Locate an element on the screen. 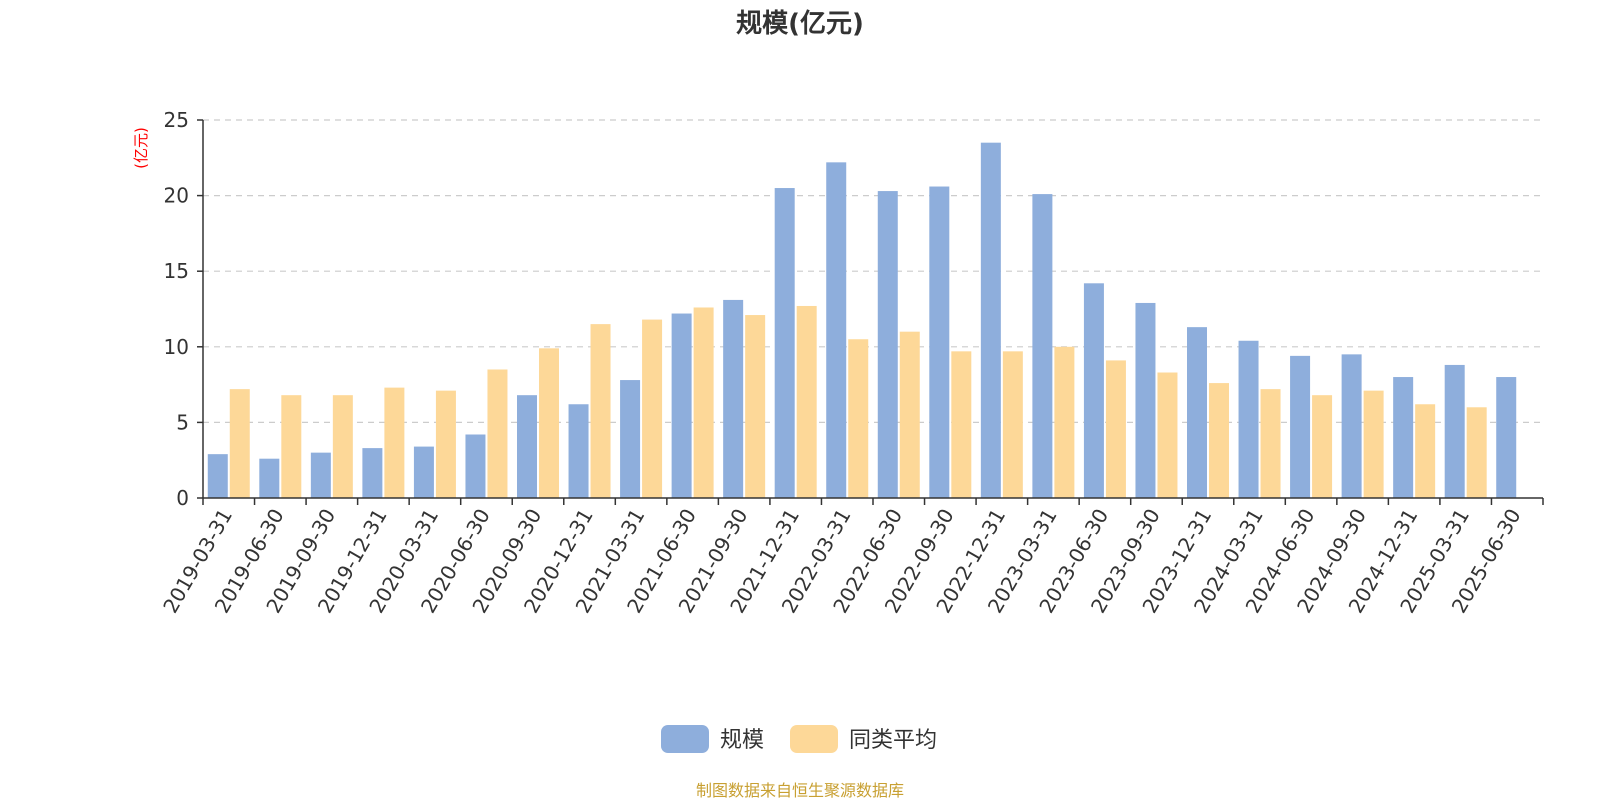 The height and width of the screenshot is (800, 1600). source-note: 制图数据来自恒生聚源数据库 is located at coordinates (800, 790).